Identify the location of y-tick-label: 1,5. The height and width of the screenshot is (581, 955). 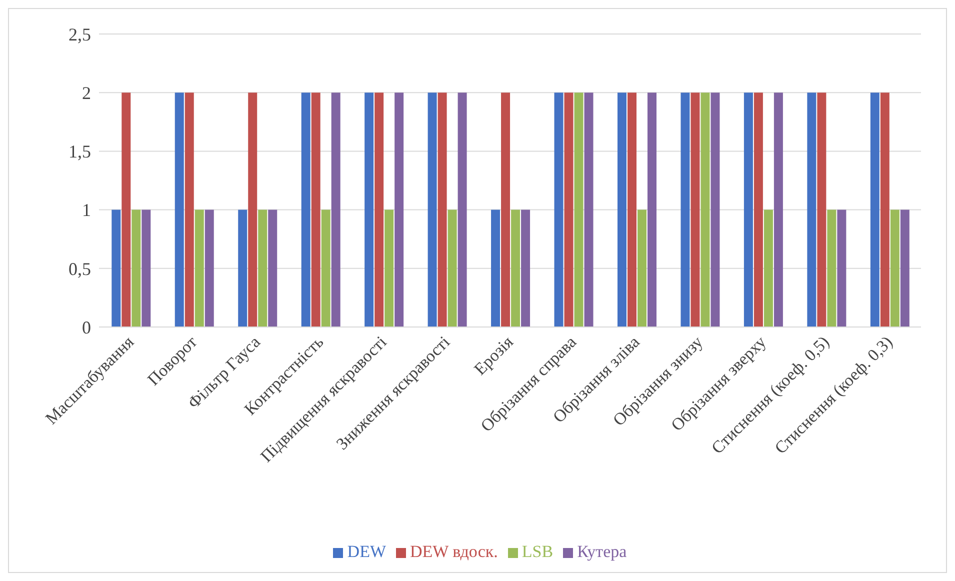
(79, 152).